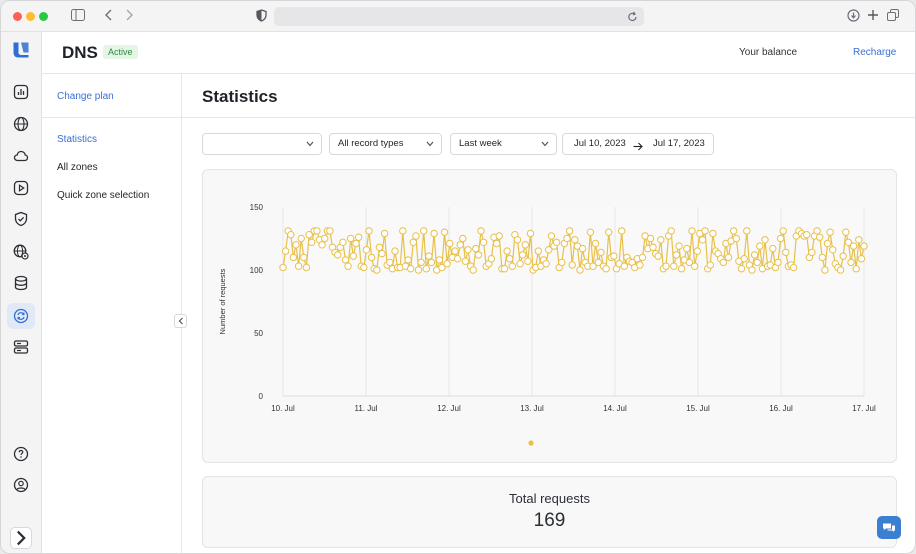  Describe the element at coordinates (261, 17) in the screenshot. I see `privacy-shield-icon` at that location.